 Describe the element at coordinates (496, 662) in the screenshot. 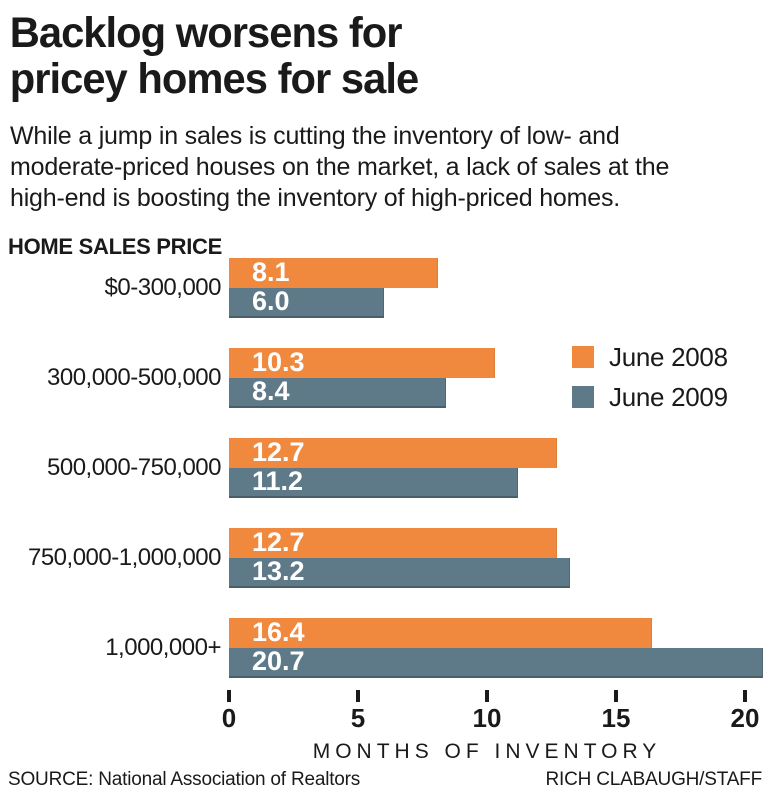

I see `bar-june-2009: 20.7` at that location.